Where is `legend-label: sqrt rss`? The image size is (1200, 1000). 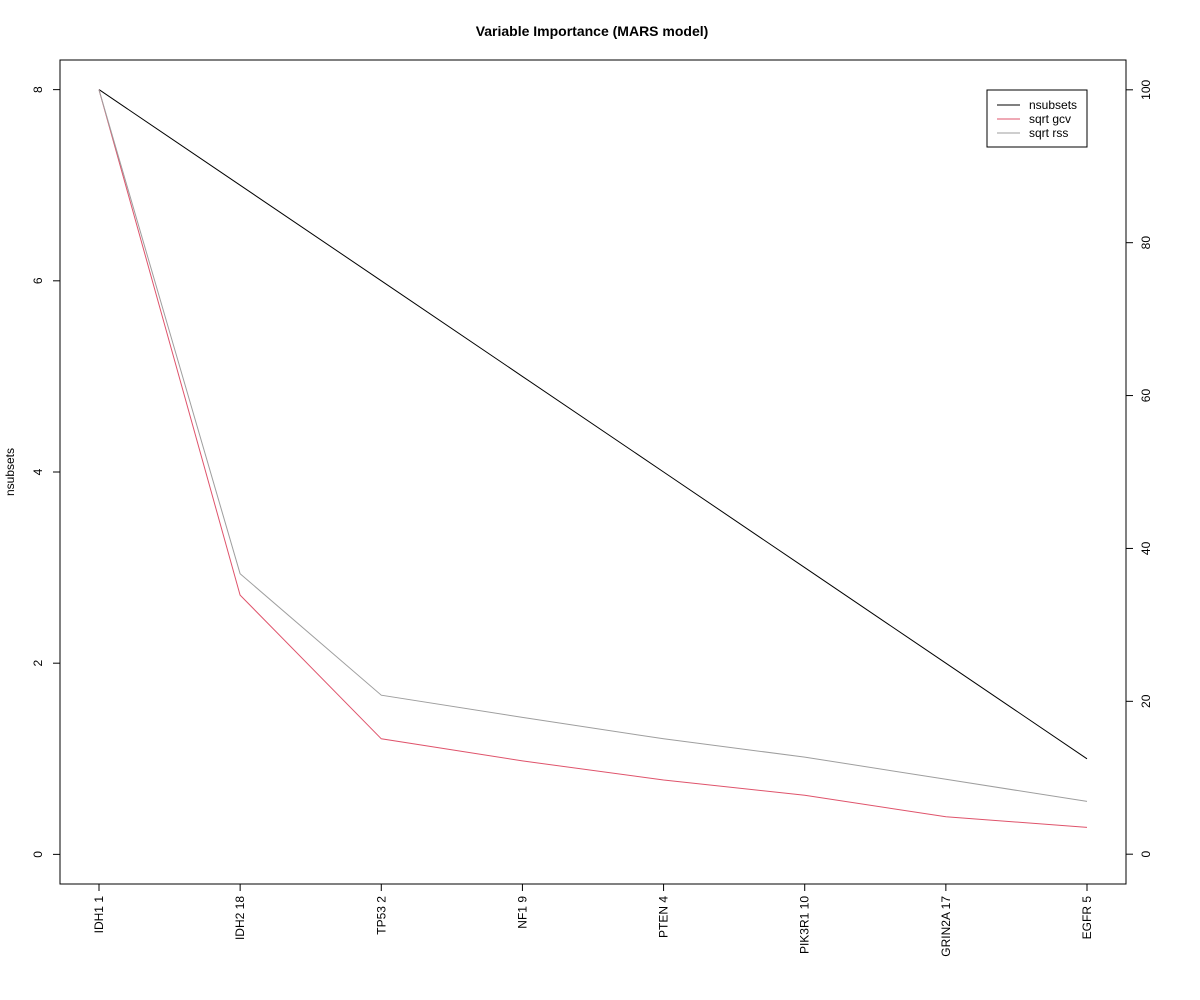
legend-label: sqrt rss is located at coordinates (1048, 133).